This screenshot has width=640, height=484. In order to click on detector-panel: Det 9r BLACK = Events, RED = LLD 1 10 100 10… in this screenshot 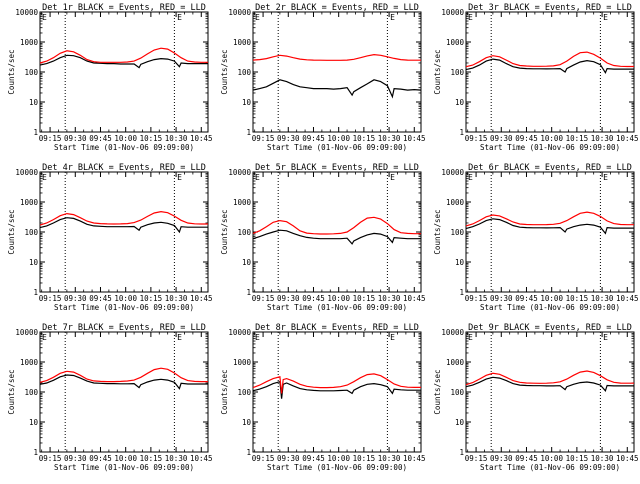, I will do `click(536, 397)`.